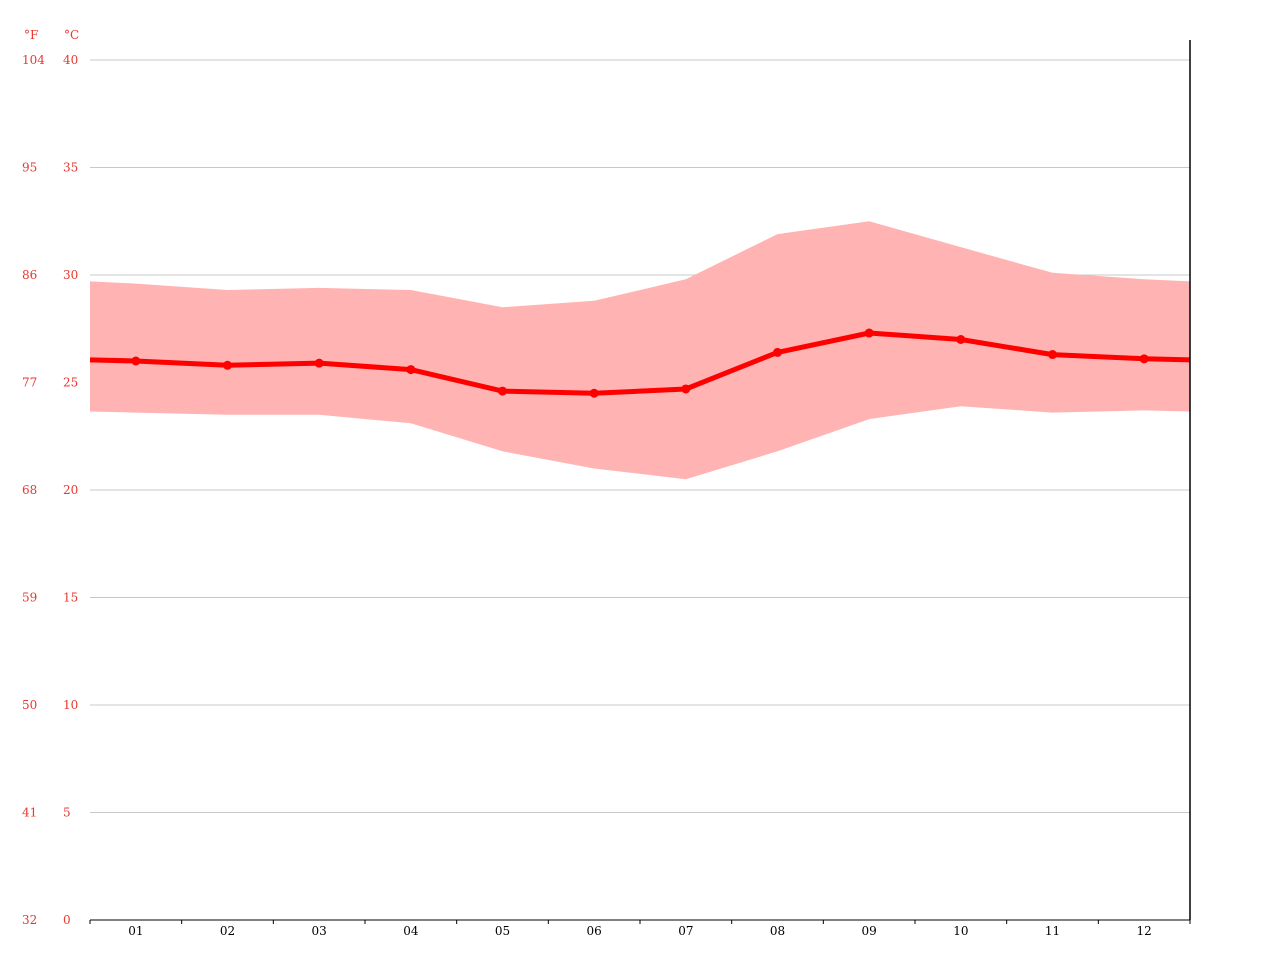 This screenshot has width=1280, height=960. Describe the element at coordinates (29, 490) in the screenshot. I see `y-tick-label-fahrenheit: 68` at that location.